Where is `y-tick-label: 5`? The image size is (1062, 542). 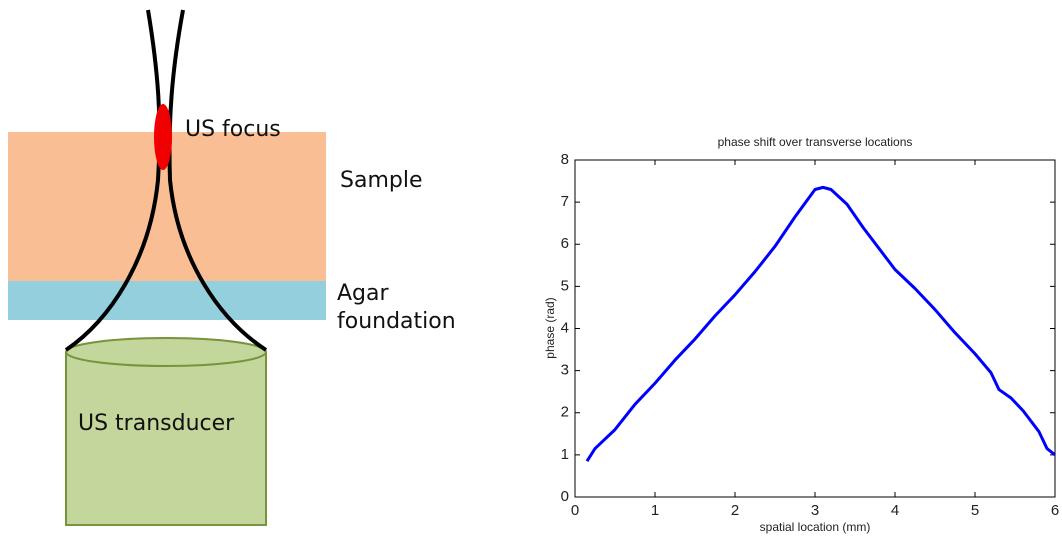 y-tick-label: 5 is located at coordinates (565, 285).